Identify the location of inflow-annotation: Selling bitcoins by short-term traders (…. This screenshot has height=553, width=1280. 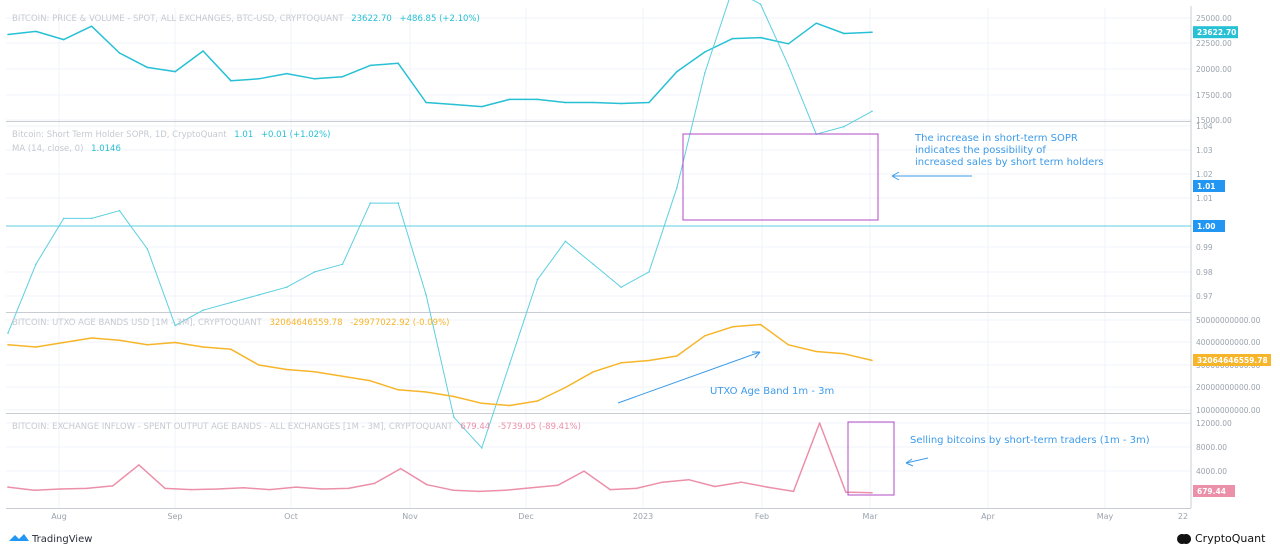
(1030, 440).